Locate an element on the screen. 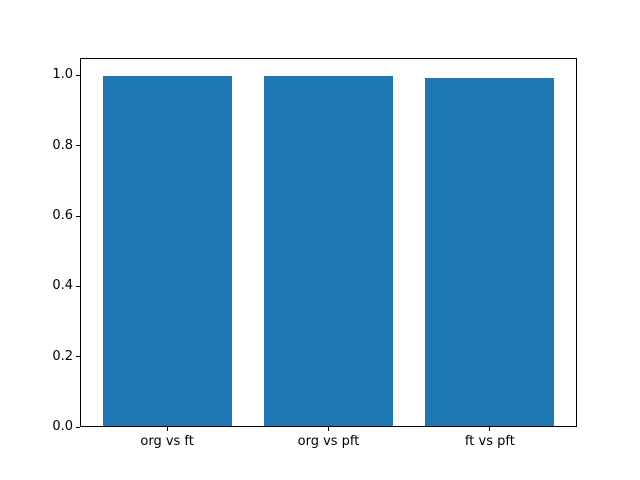 Image resolution: width=640 pixels, height=480 pixels. y-tick-label: 1.0 is located at coordinates (62, 75).